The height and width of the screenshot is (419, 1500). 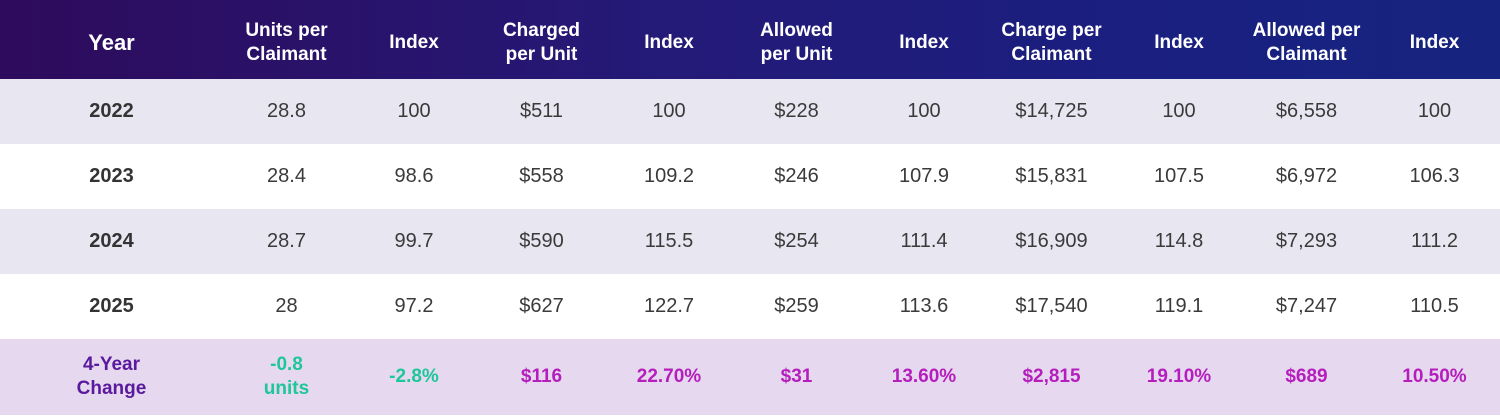 What do you see at coordinates (669, 241) in the screenshot?
I see `table-cell: 115.5` at bounding box center [669, 241].